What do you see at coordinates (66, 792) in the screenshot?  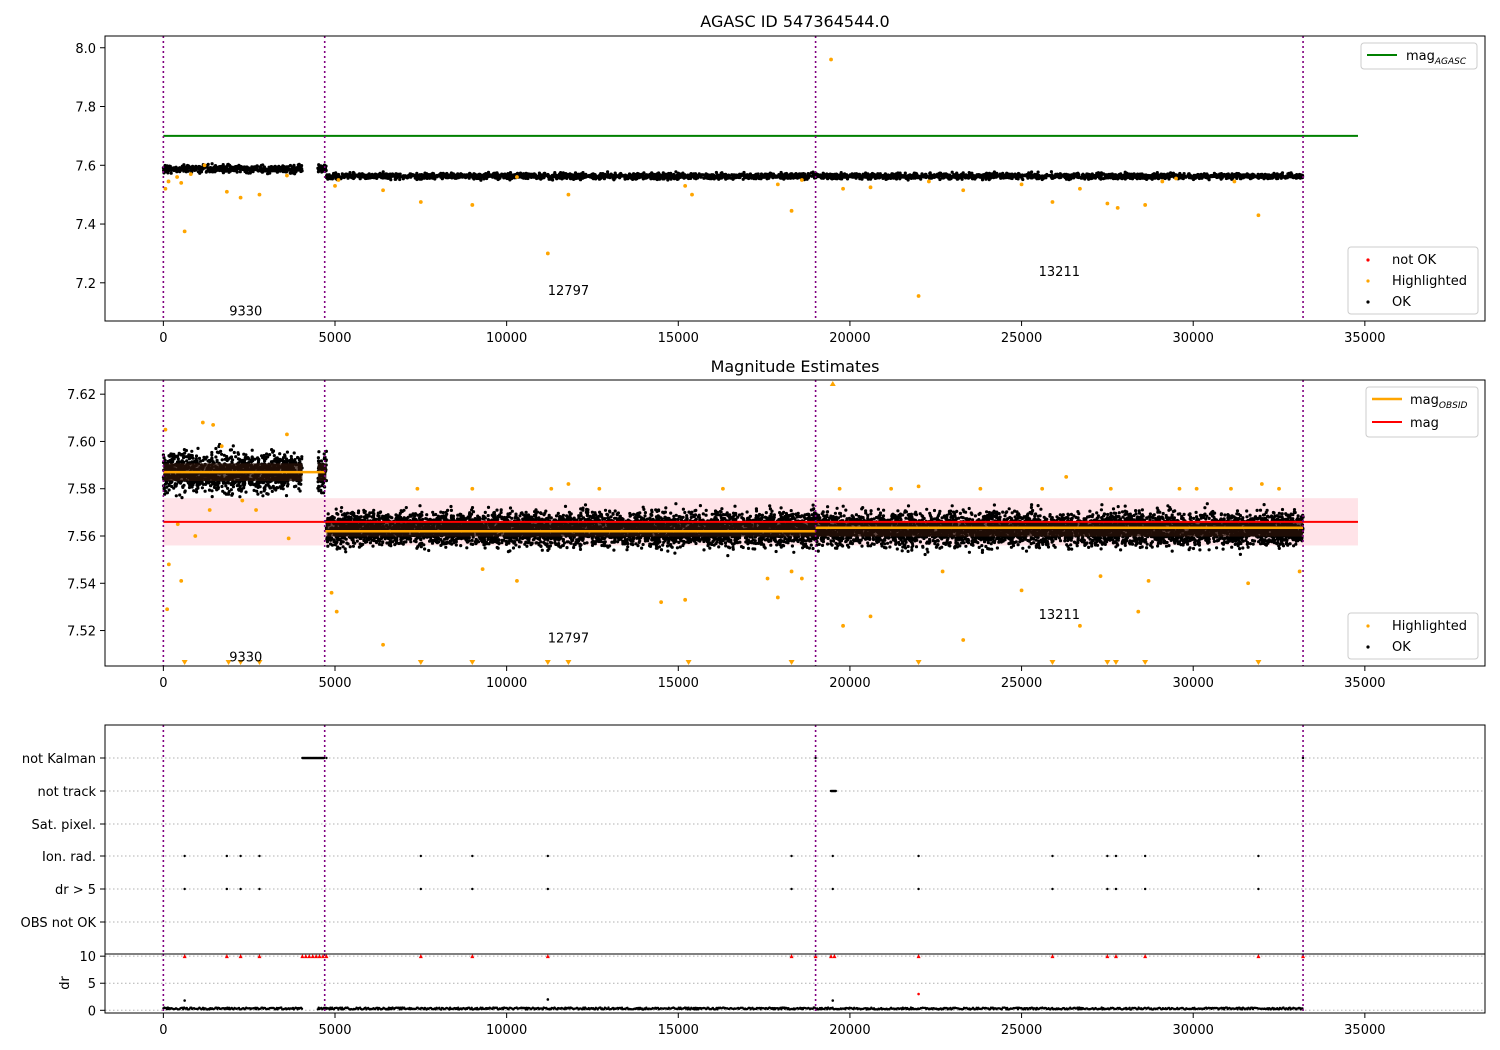 I see `flag-label: not track` at bounding box center [66, 792].